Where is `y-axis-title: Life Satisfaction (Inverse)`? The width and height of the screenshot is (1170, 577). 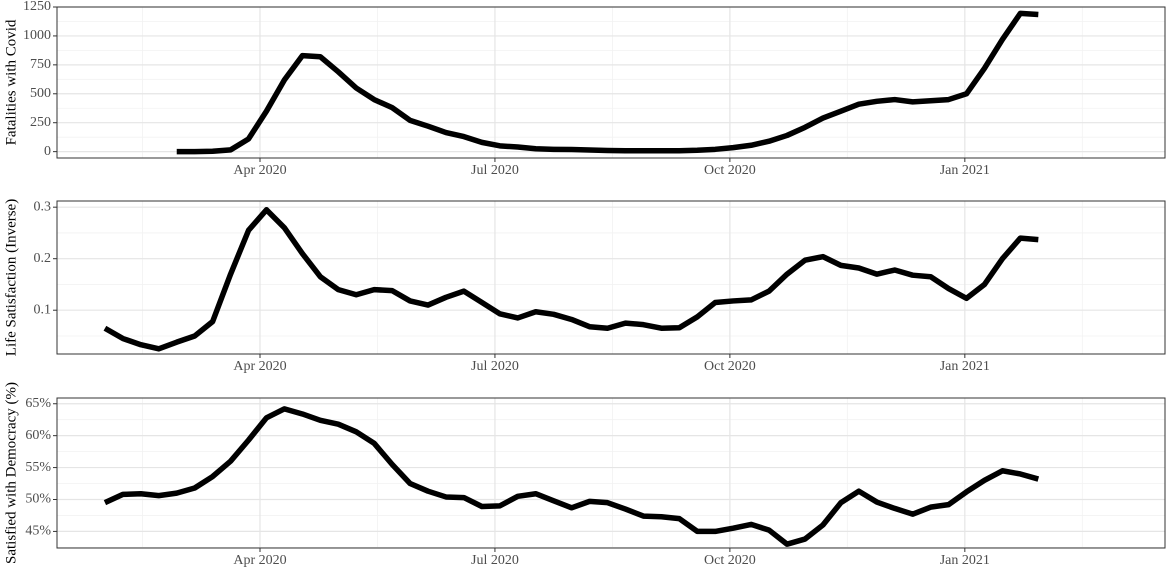
y-axis-title: Life Satisfaction (Inverse) is located at coordinates (11, 277).